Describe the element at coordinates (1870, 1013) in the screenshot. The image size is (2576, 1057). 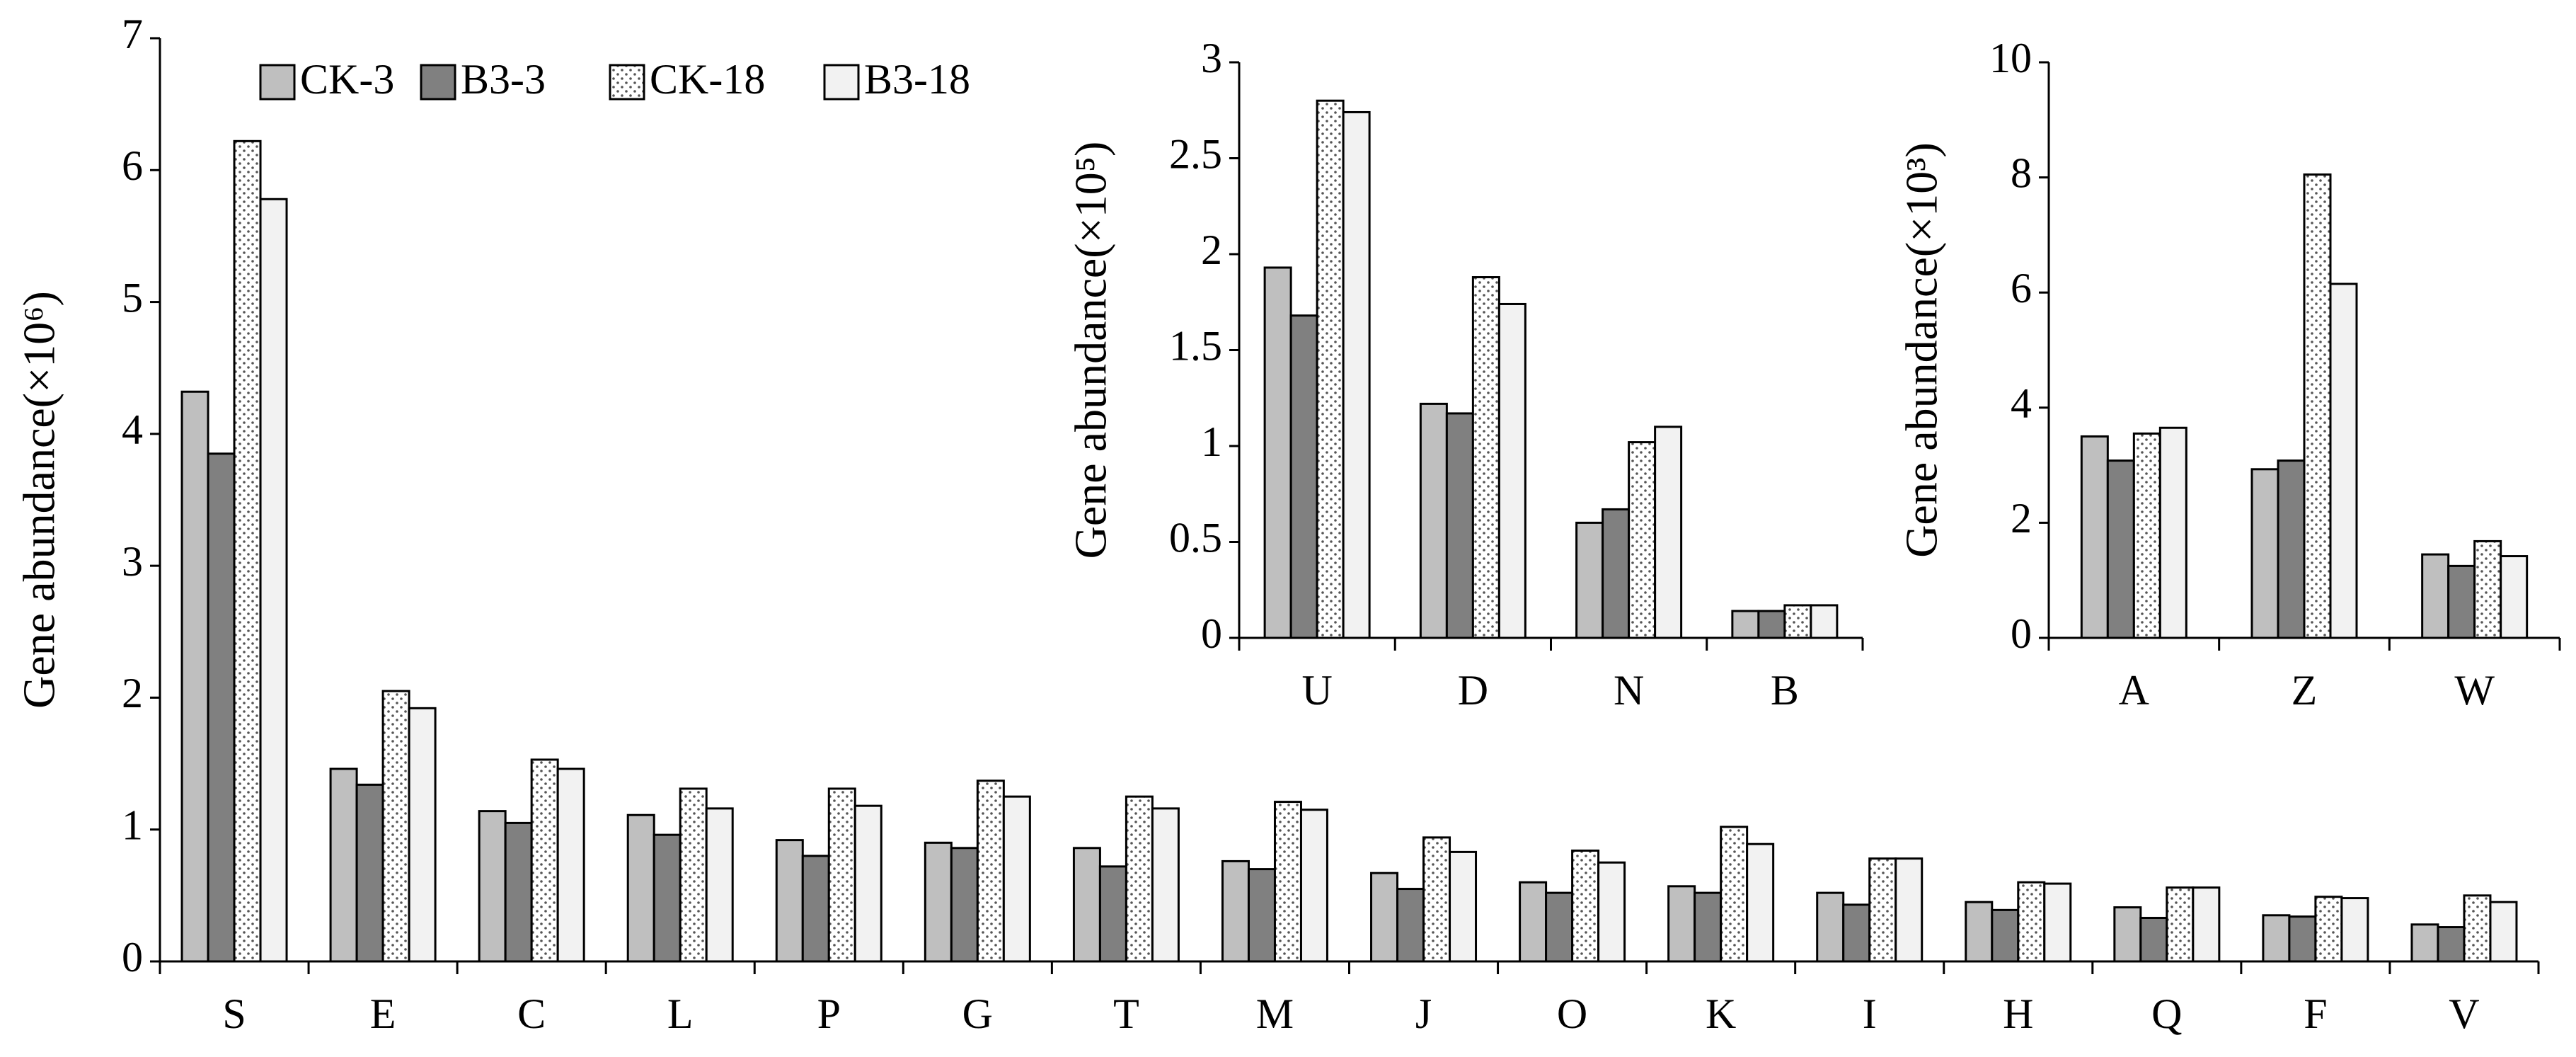
I see `x-tick-label: I` at that location.